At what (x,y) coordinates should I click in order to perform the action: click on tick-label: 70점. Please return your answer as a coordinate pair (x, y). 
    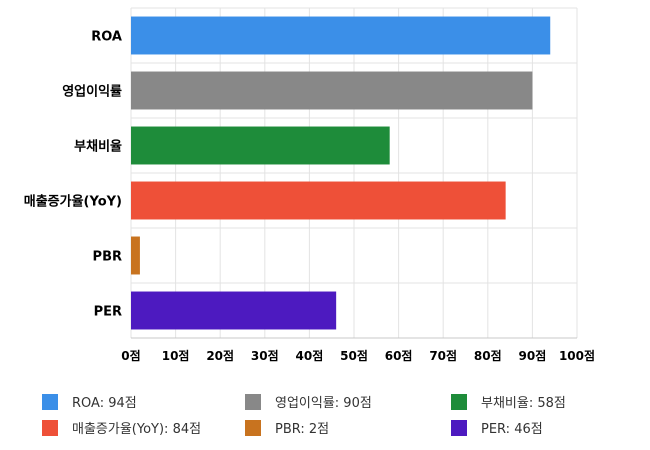
    Looking at the image, I should click on (443, 355).